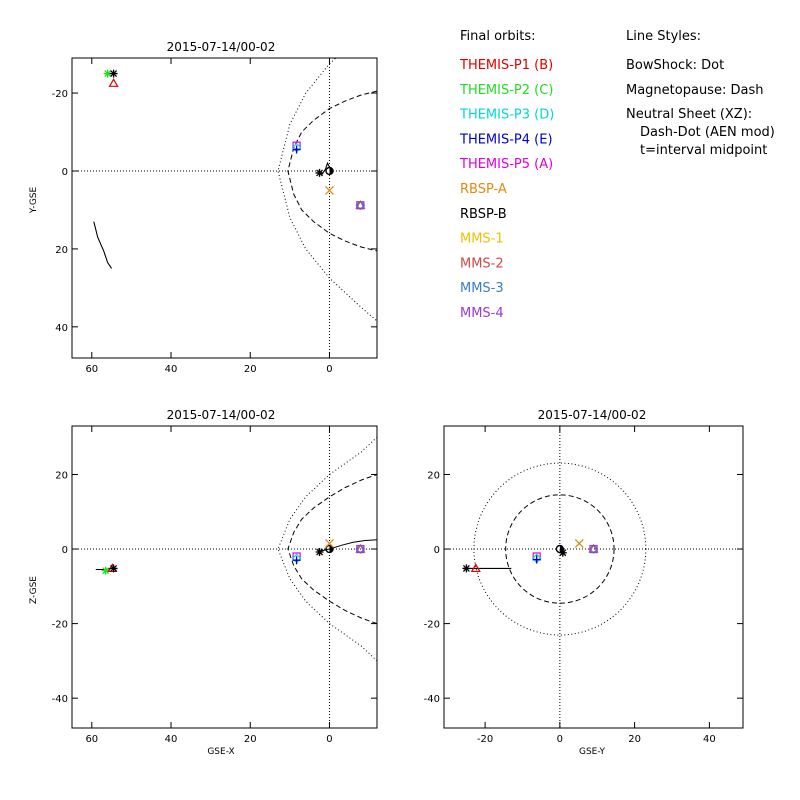 This screenshot has height=800, width=800. Describe the element at coordinates (485, 739) in the screenshot. I see `x-tick-label: -20` at that location.